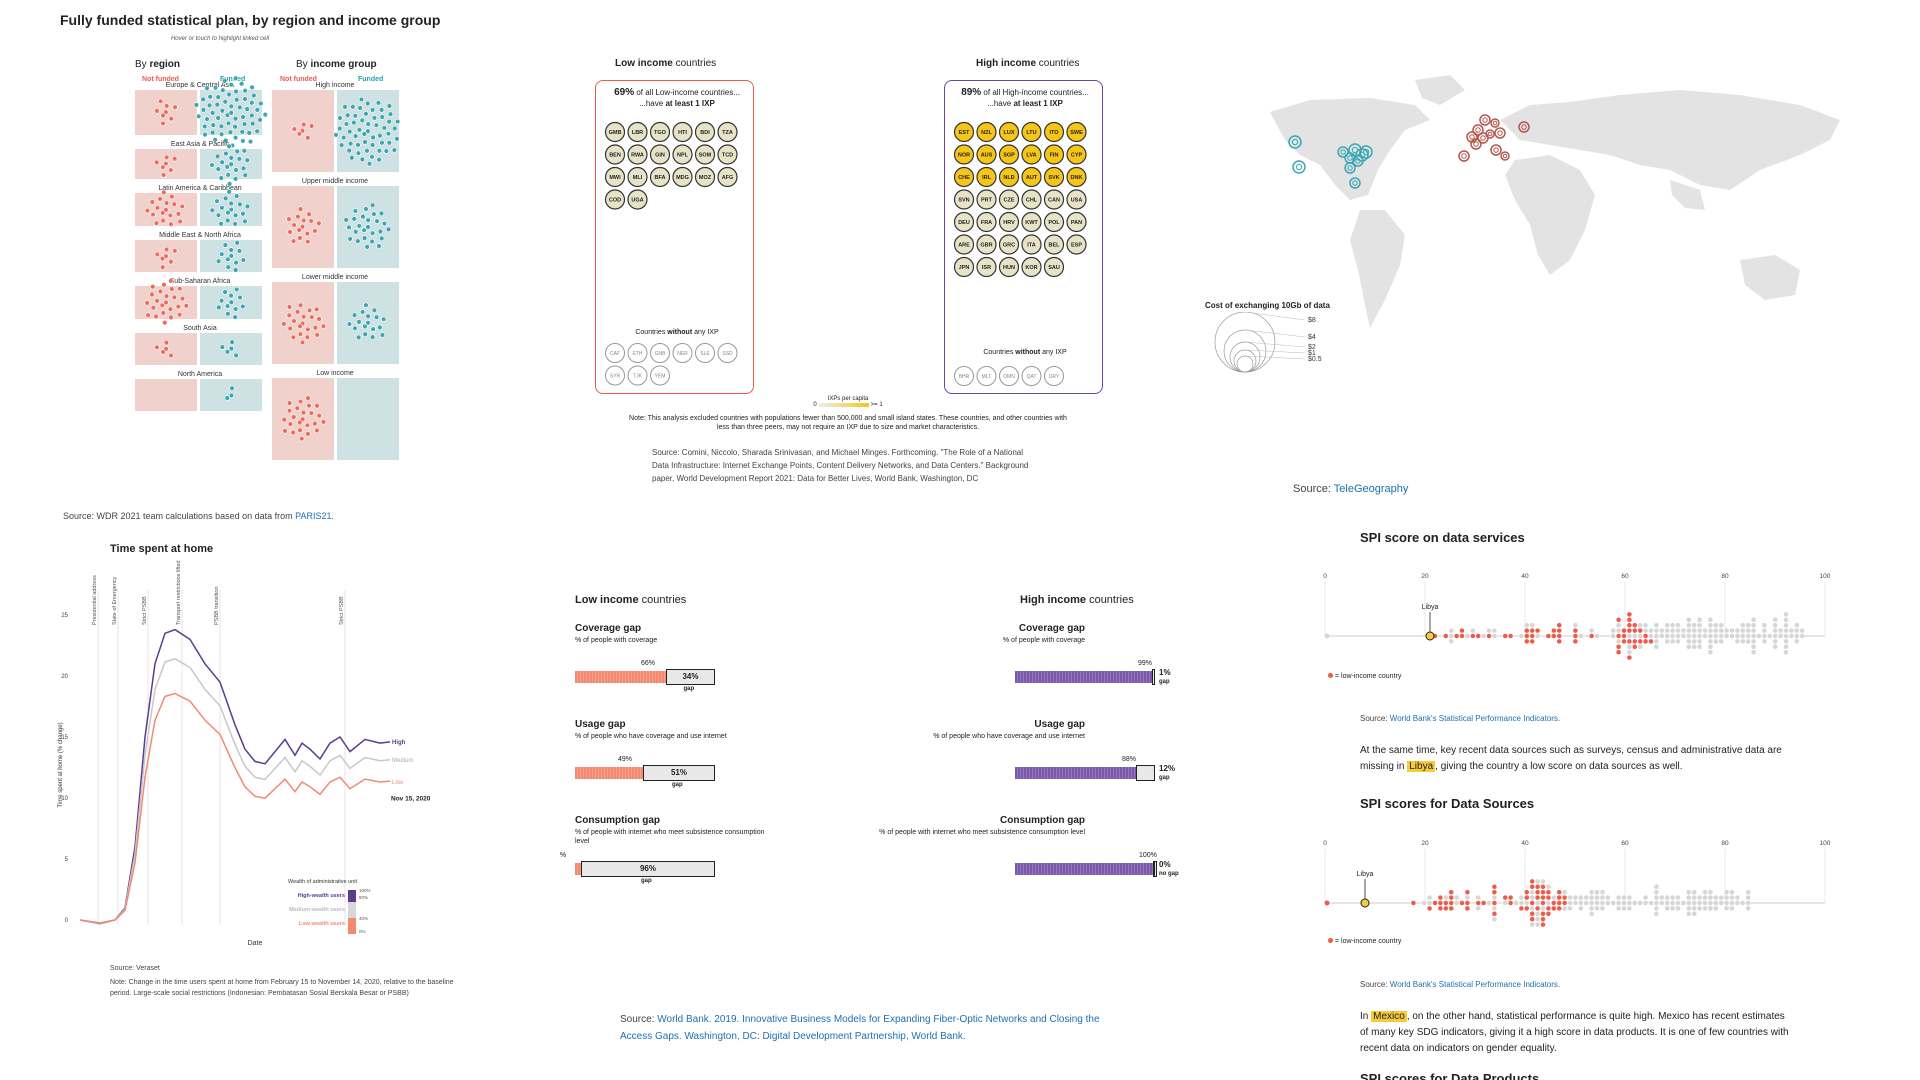 The width and height of the screenshot is (1920, 1080). I want to click on high-filled-bar, so click(1084, 869).